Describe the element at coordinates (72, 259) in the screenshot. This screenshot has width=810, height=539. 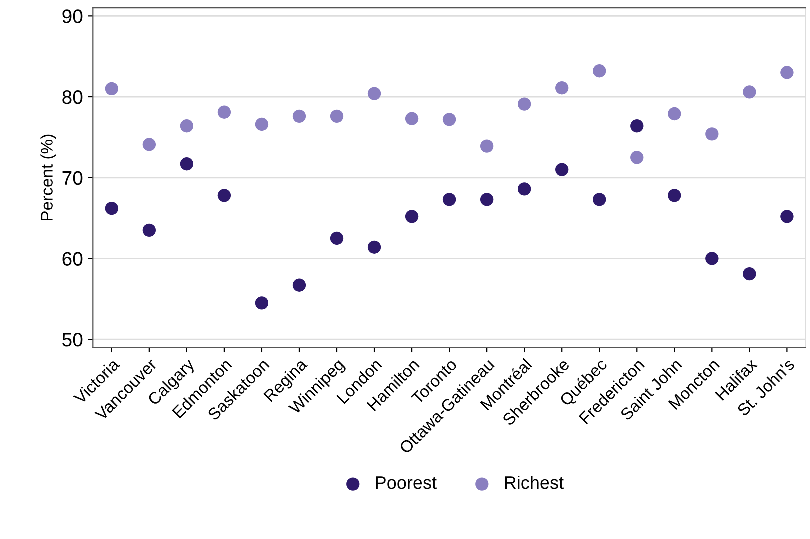
I see `y-tick-label: 60` at that location.